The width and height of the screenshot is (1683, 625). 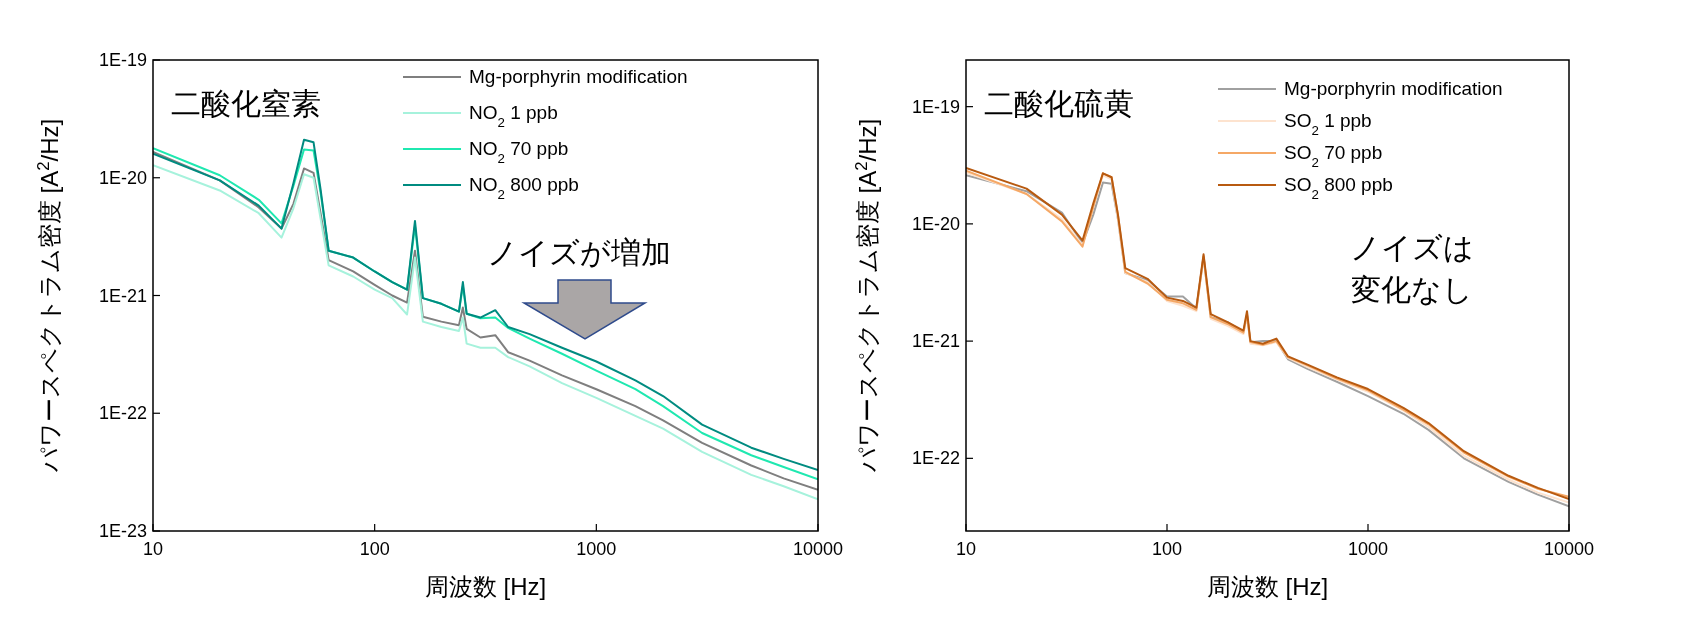 What do you see at coordinates (578, 252) in the screenshot?
I see `annotation: ノイズが増加` at bounding box center [578, 252].